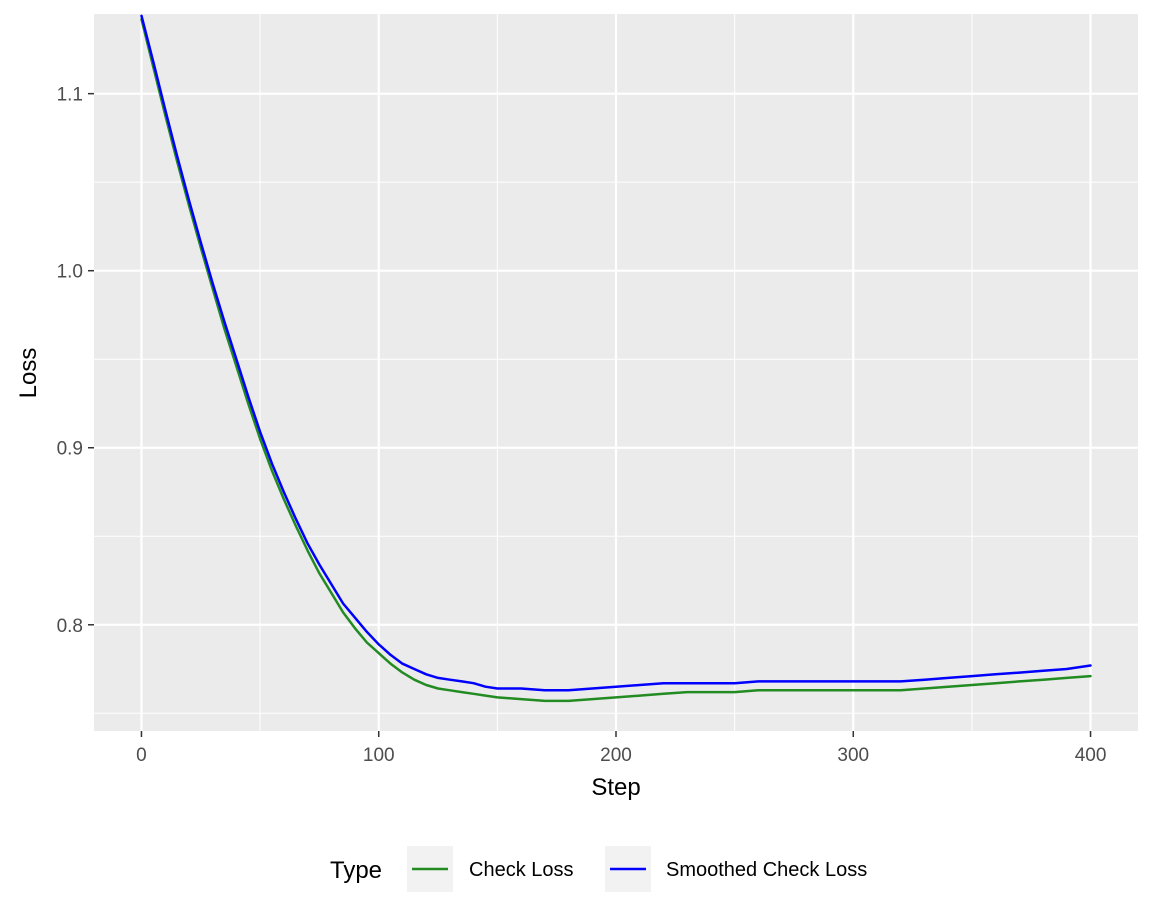 The height and width of the screenshot is (921, 1152). I want to click on x-axis: 0 100 200 300 400, so click(621, 748).